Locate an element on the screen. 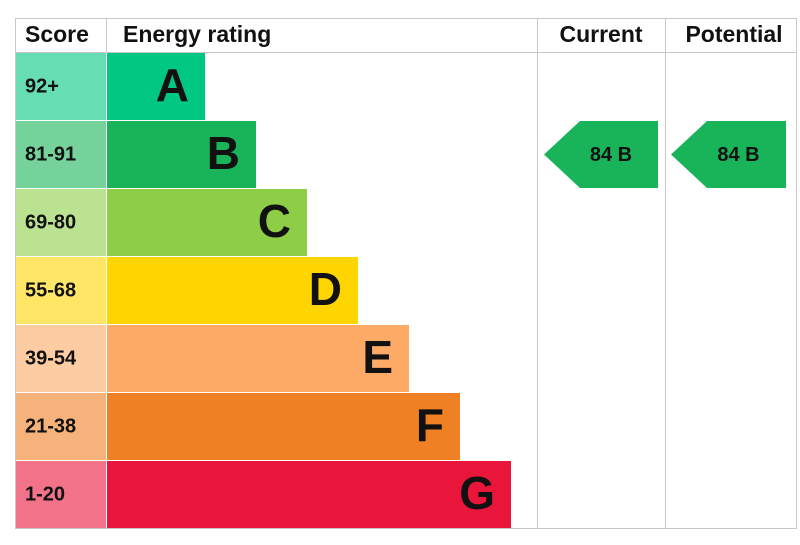 This screenshot has height=545, width=800. current-arrow is located at coordinates (601, 154).